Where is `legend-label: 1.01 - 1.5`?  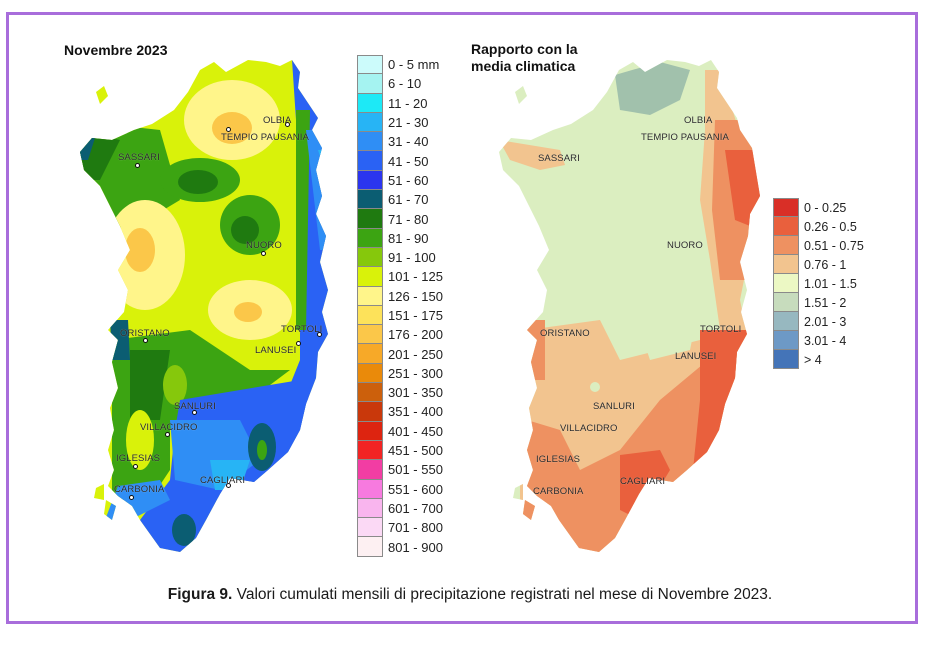 legend-label: 1.01 - 1.5 is located at coordinates (830, 283).